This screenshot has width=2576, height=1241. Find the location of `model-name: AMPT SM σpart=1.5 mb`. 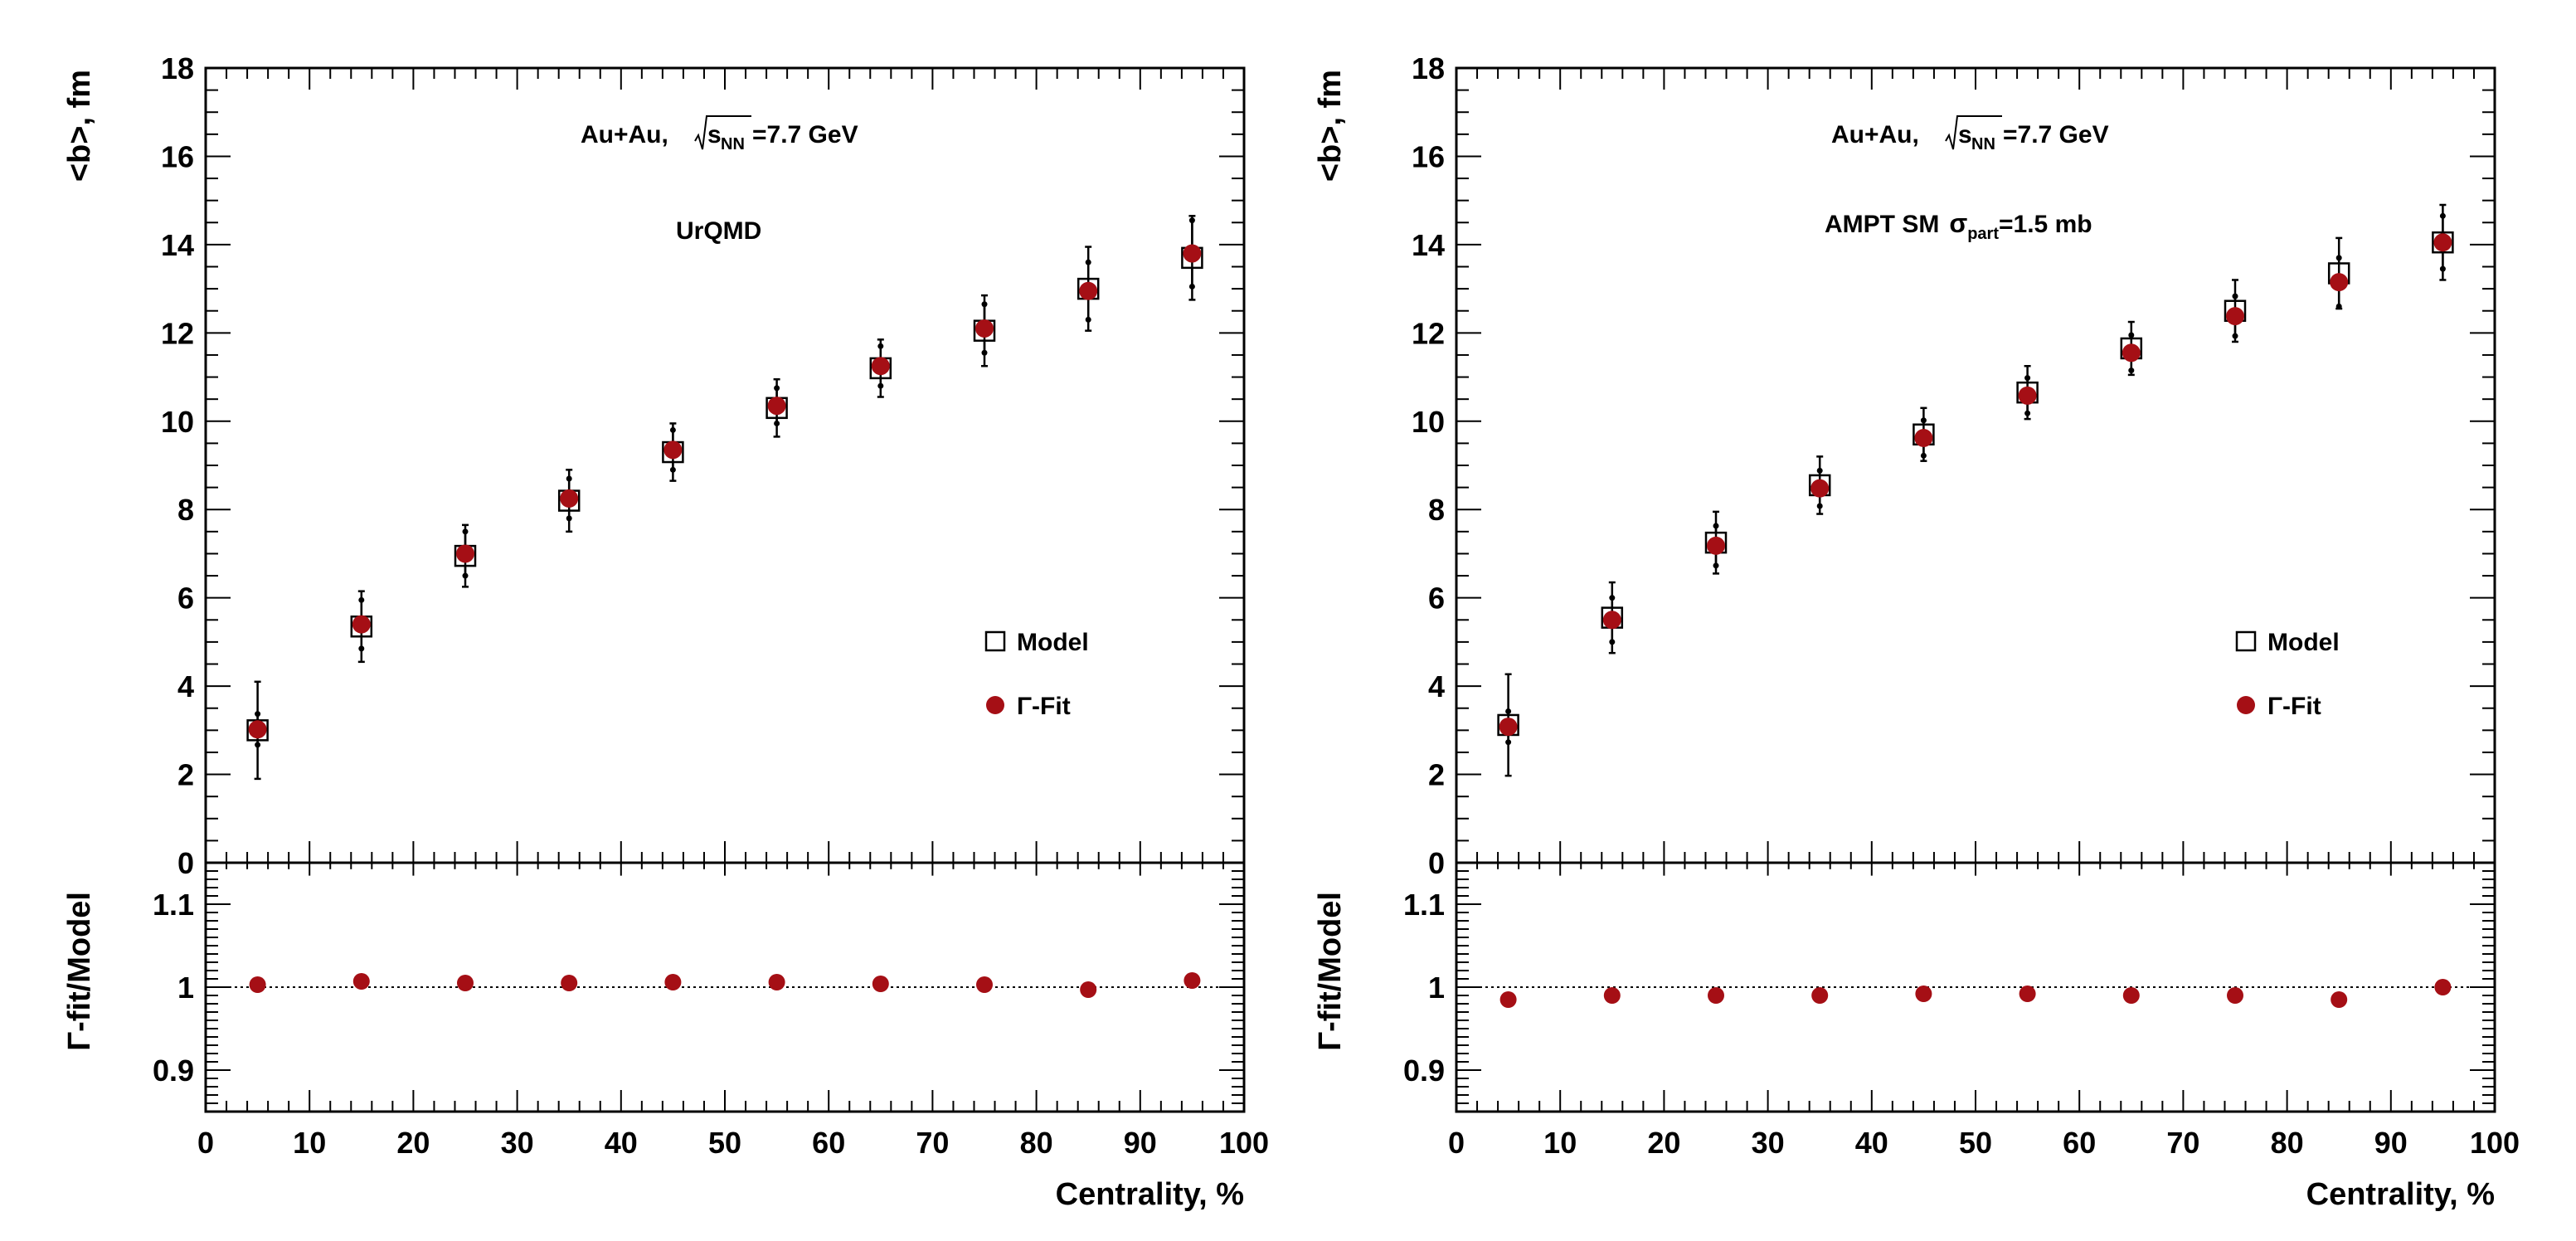

model-name: AMPT SM σpart=1.5 mb is located at coordinates (1959, 226).